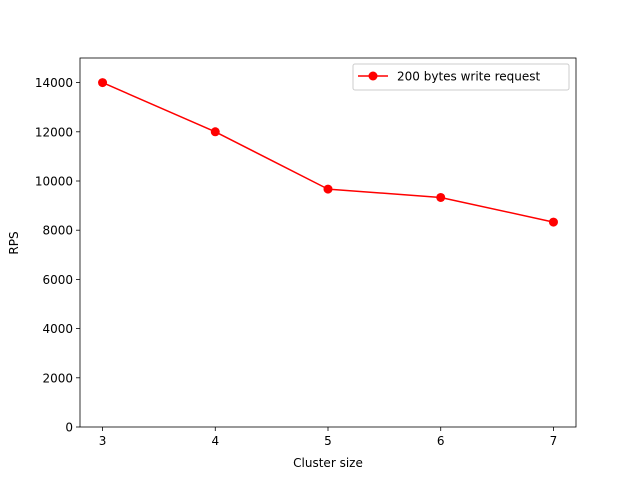  Describe the element at coordinates (14, 242) in the screenshot. I see `y-axis-label: RPS` at that location.